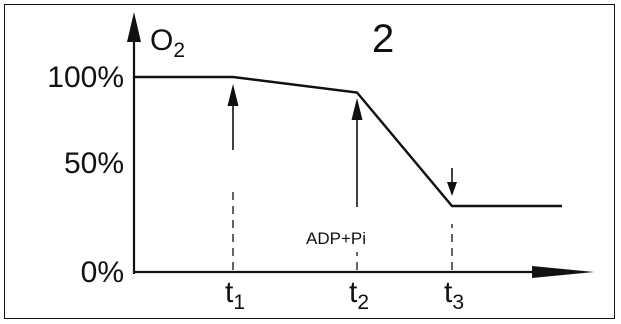 The image size is (621, 324). What do you see at coordinates (179, 50) in the screenshot?
I see `y-axis-label-subscript: 2` at bounding box center [179, 50].